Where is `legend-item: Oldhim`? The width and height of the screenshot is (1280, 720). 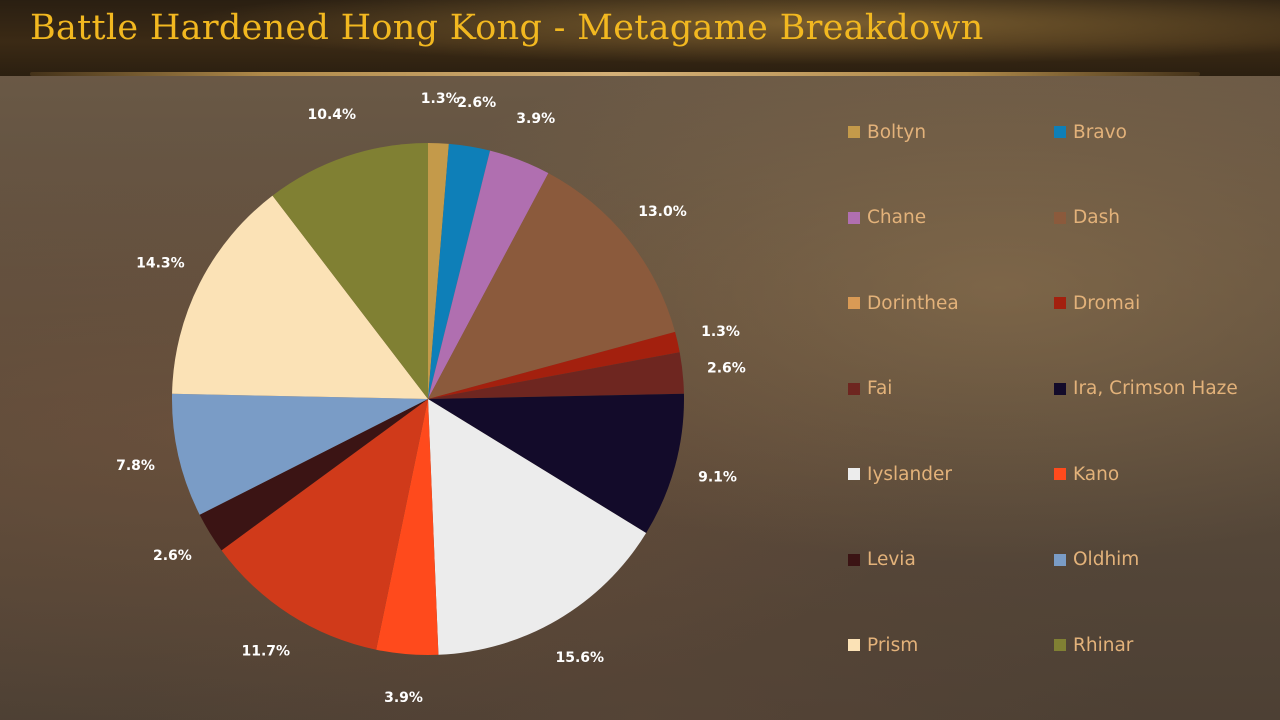
legend-item: Oldhim is located at coordinates (1096, 560).